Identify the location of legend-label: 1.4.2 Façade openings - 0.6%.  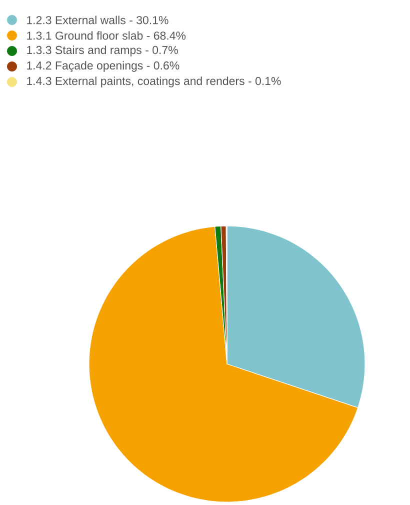
(103, 66).